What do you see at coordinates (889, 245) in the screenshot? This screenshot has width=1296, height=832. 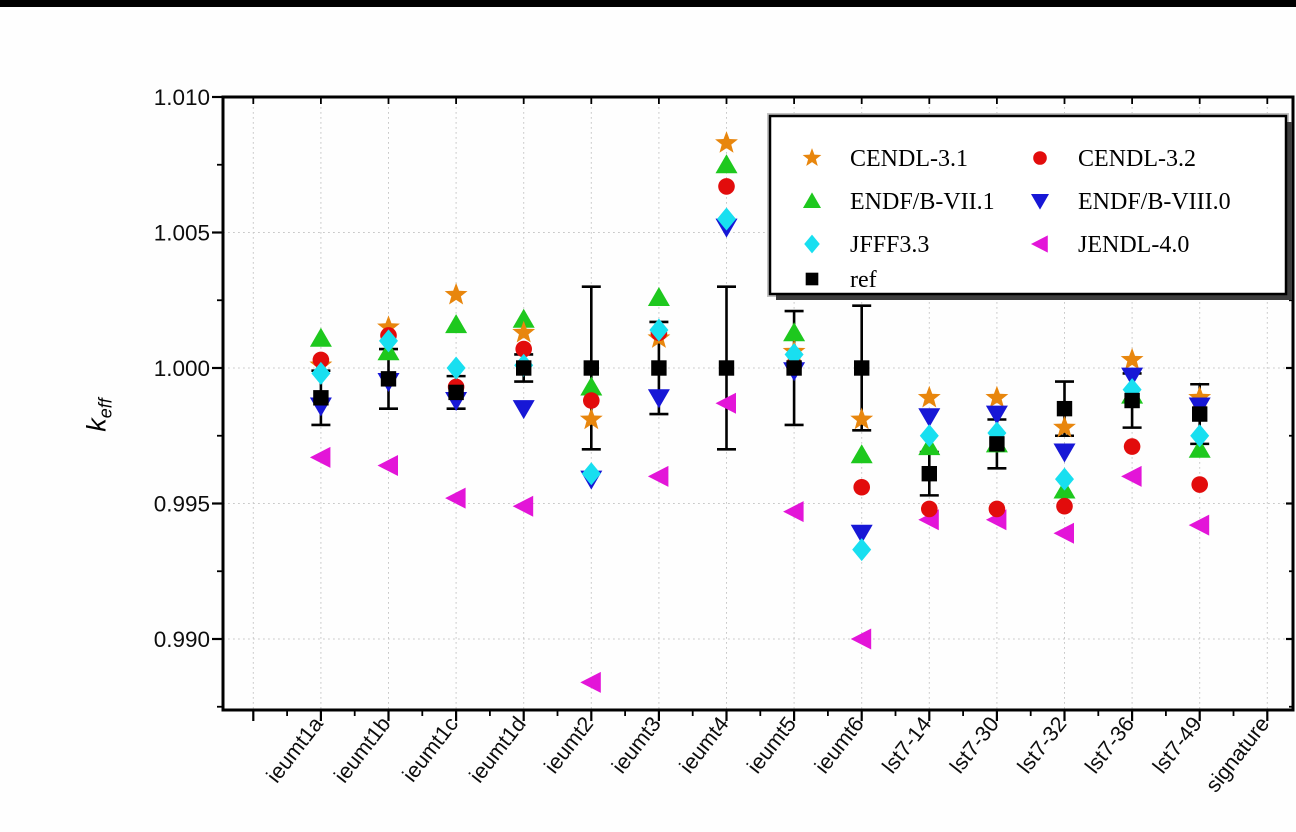 I see `legend-label-JFFF3.3: JFFF3.3` at bounding box center [889, 245].